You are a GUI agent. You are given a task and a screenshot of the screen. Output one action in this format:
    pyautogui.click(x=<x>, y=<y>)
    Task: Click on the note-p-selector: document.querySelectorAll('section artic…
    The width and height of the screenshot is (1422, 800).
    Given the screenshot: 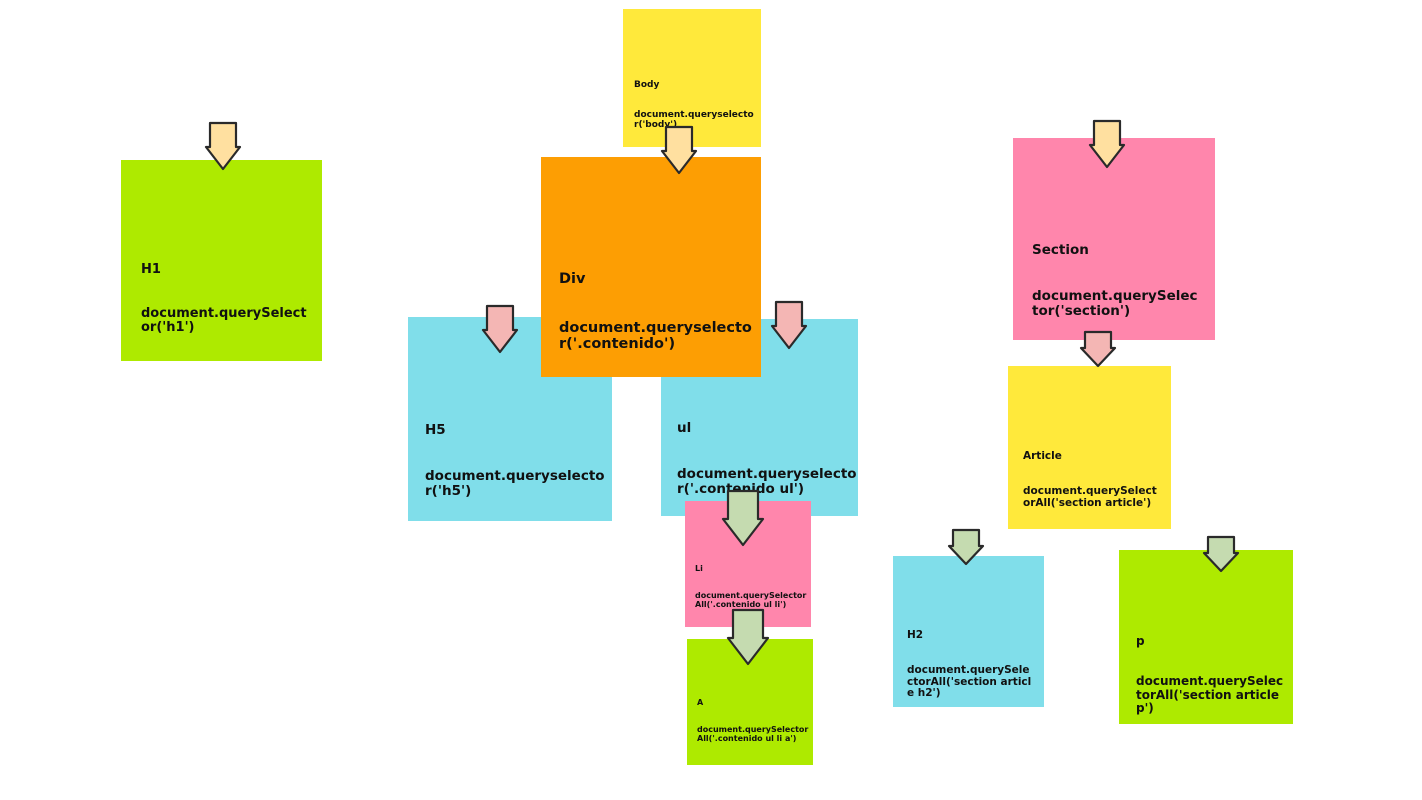 What is the action you would take?
    pyautogui.click(x=1210, y=695)
    